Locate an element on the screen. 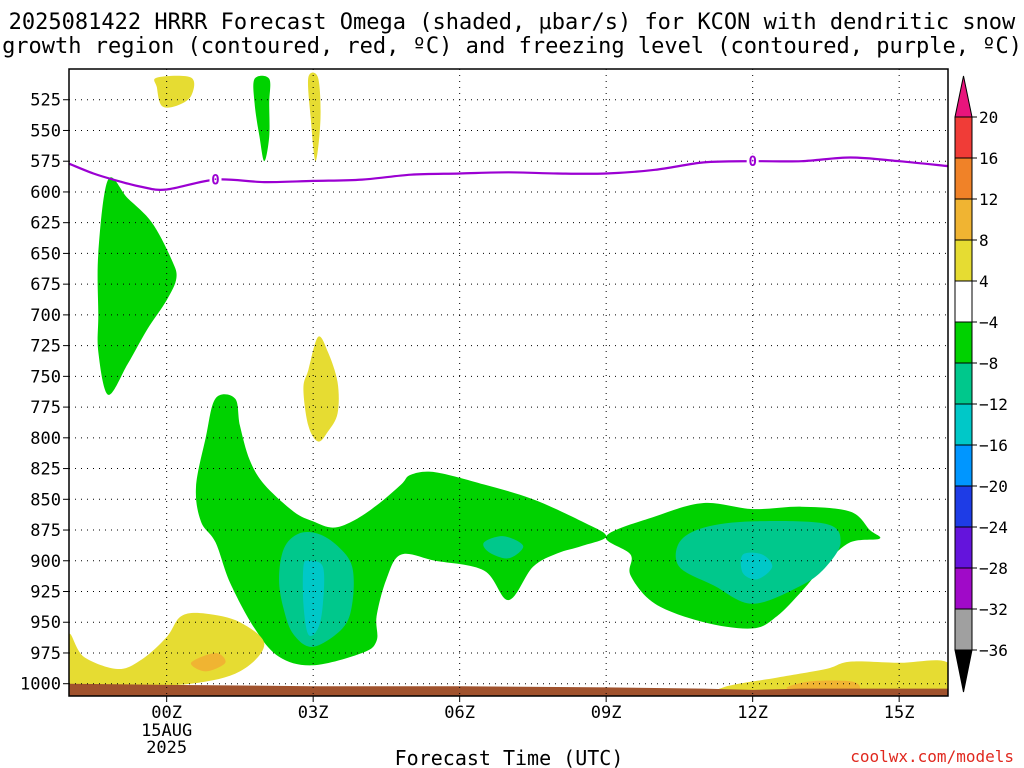 This screenshot has width=1024, height=768. y-tick-label: 850 is located at coordinates (45, 500).